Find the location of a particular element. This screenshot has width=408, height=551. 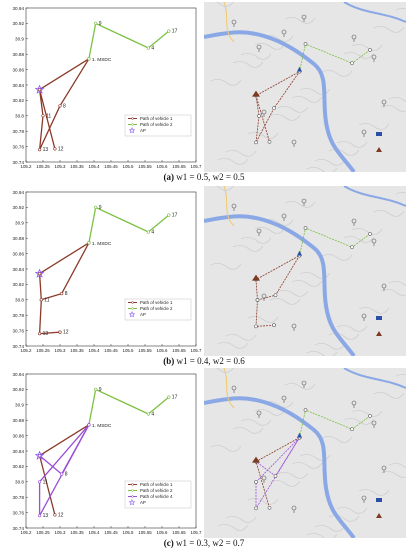

y-tick-label: 30.86 is located at coordinates (19, 69).